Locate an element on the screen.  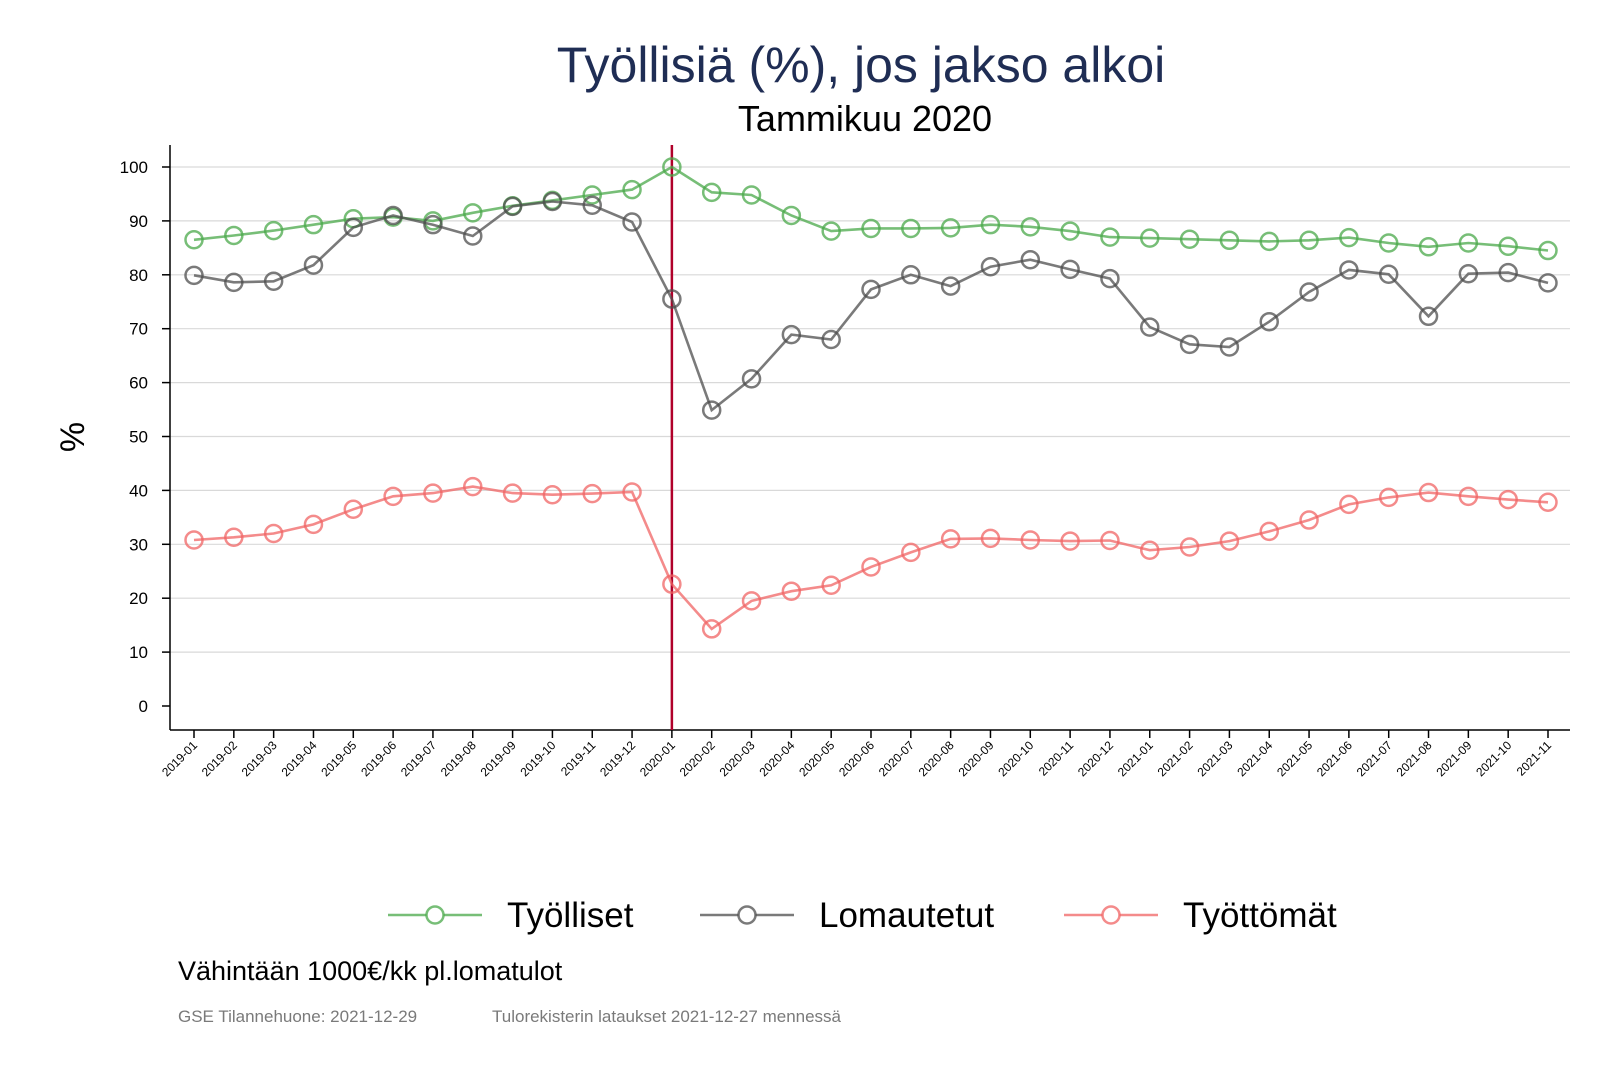
x-tick-label: 2020-07 is located at coordinates (896, 758).